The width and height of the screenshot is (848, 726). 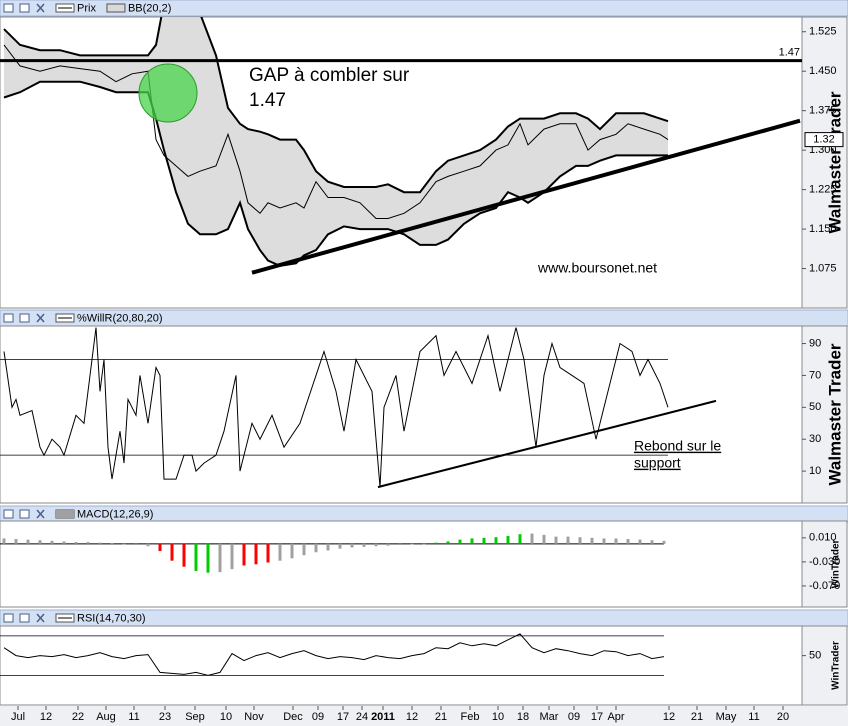 What do you see at coordinates (106, 717) in the screenshot?
I see `x-tick-label: Aug` at bounding box center [106, 717].